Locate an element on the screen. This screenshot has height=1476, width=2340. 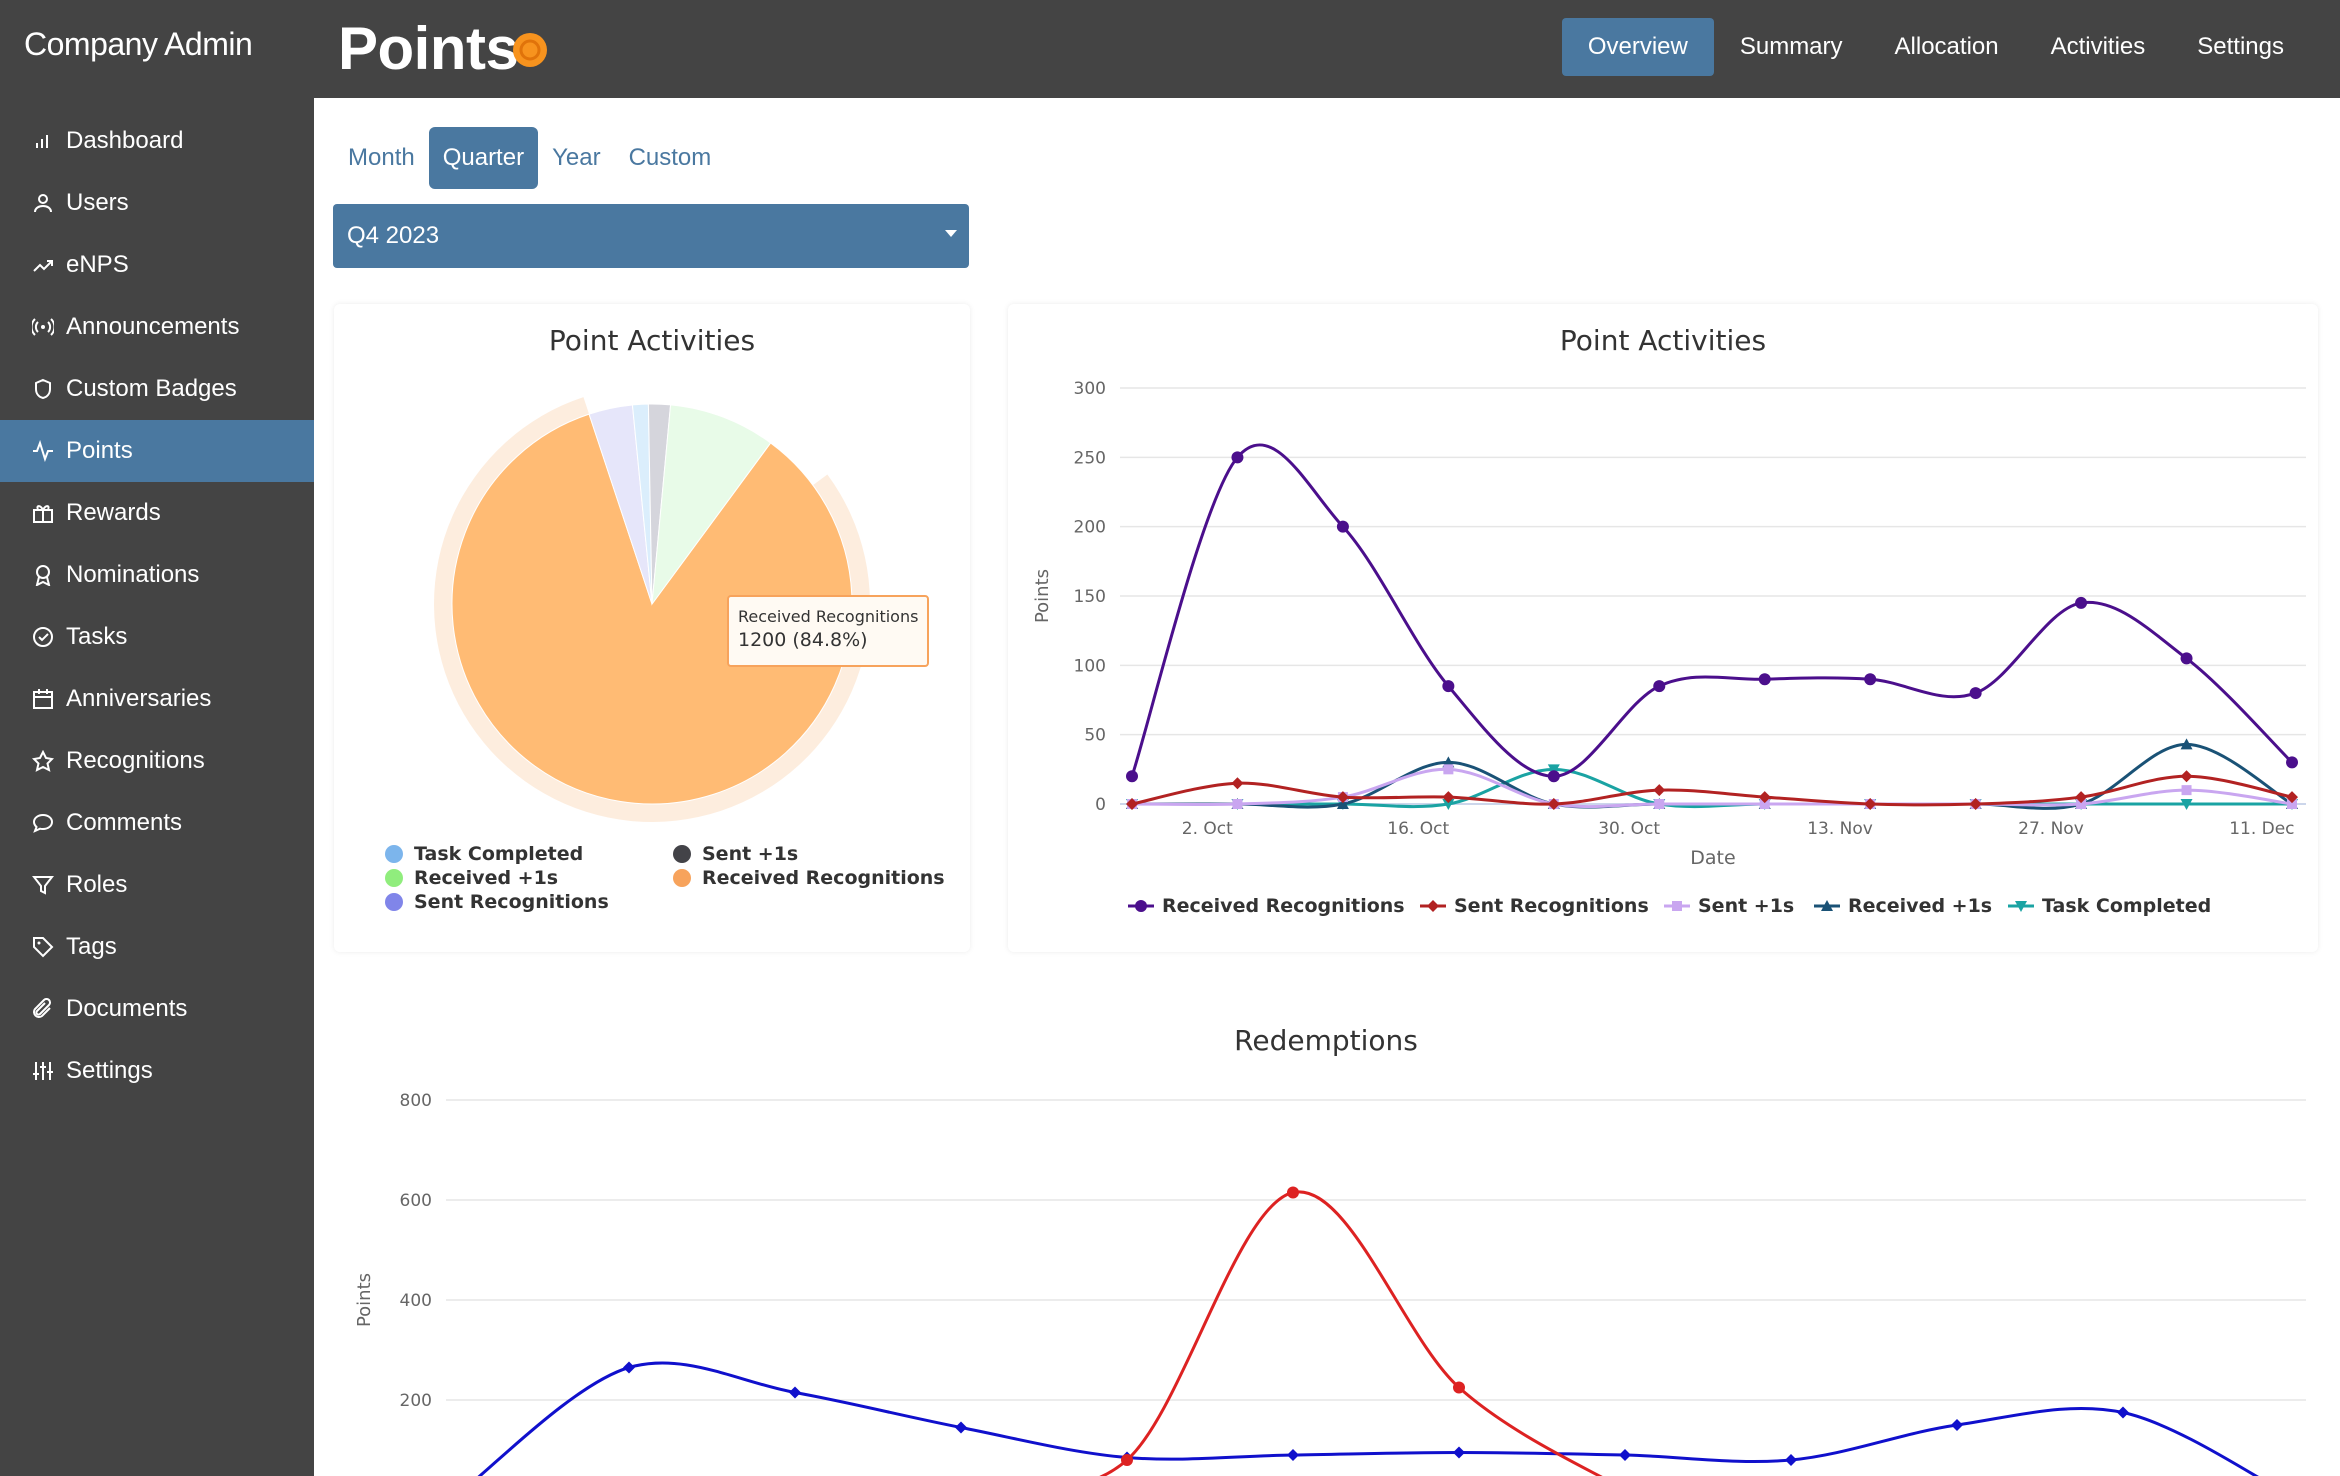
tab-summary: Summary is located at coordinates (1791, 46).